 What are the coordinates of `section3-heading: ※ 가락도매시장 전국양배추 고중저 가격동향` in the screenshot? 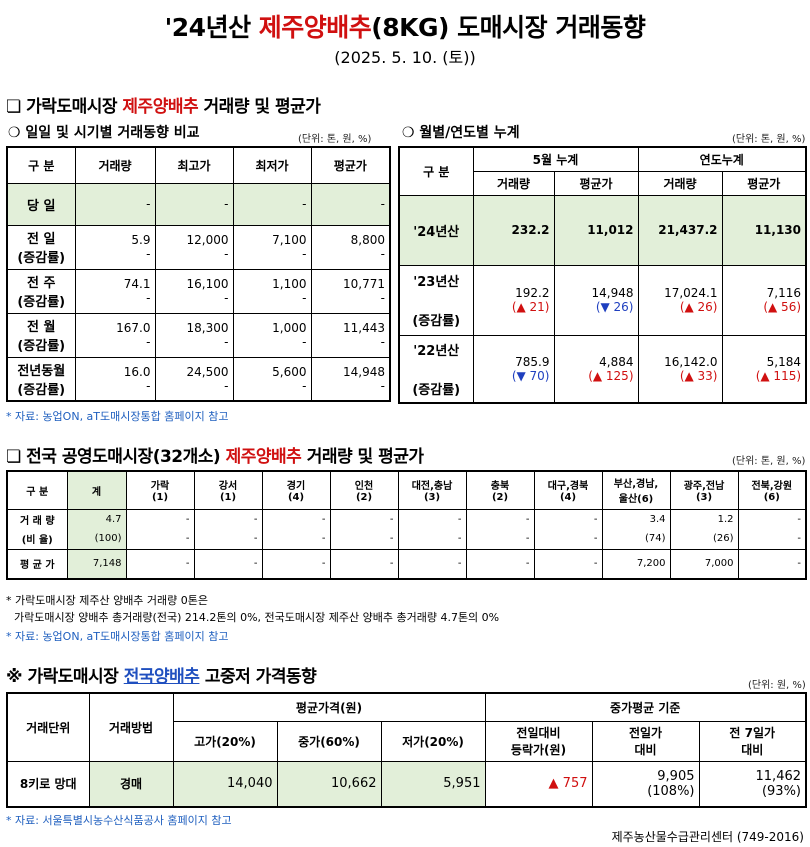 It's located at (161, 677).